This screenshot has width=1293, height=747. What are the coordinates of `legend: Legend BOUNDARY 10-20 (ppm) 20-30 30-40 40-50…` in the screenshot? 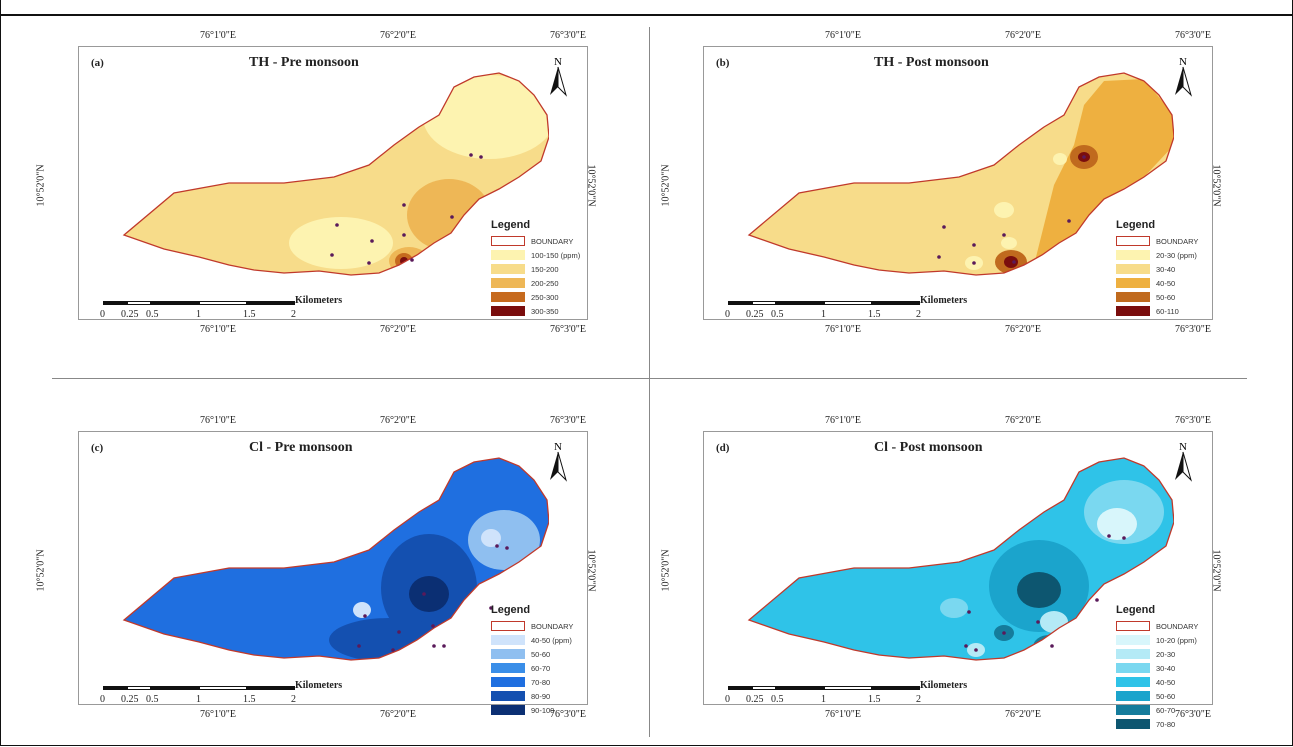 It's located at (1157, 667).